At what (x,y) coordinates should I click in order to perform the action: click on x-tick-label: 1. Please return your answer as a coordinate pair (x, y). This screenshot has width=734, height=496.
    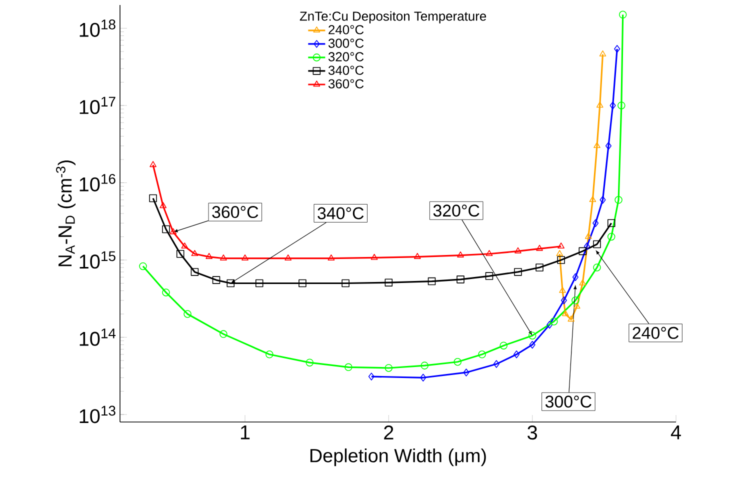
    Looking at the image, I should click on (245, 433).